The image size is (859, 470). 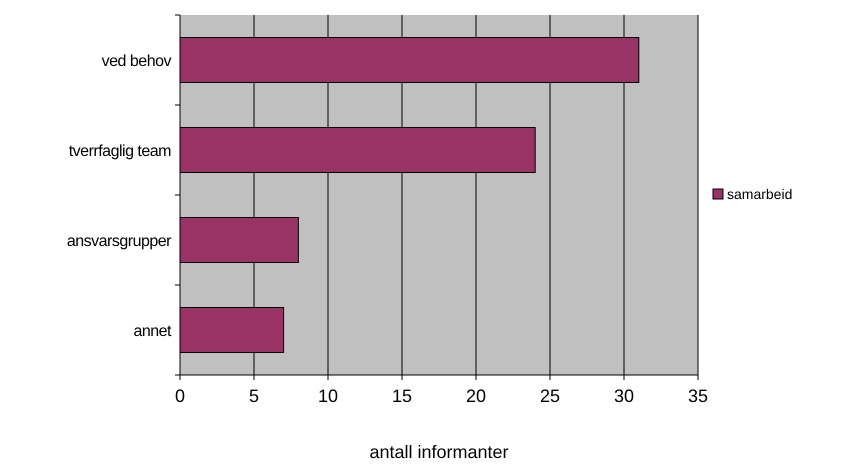 I want to click on y-tick-label: tverrfaglig team, so click(x=120, y=151).